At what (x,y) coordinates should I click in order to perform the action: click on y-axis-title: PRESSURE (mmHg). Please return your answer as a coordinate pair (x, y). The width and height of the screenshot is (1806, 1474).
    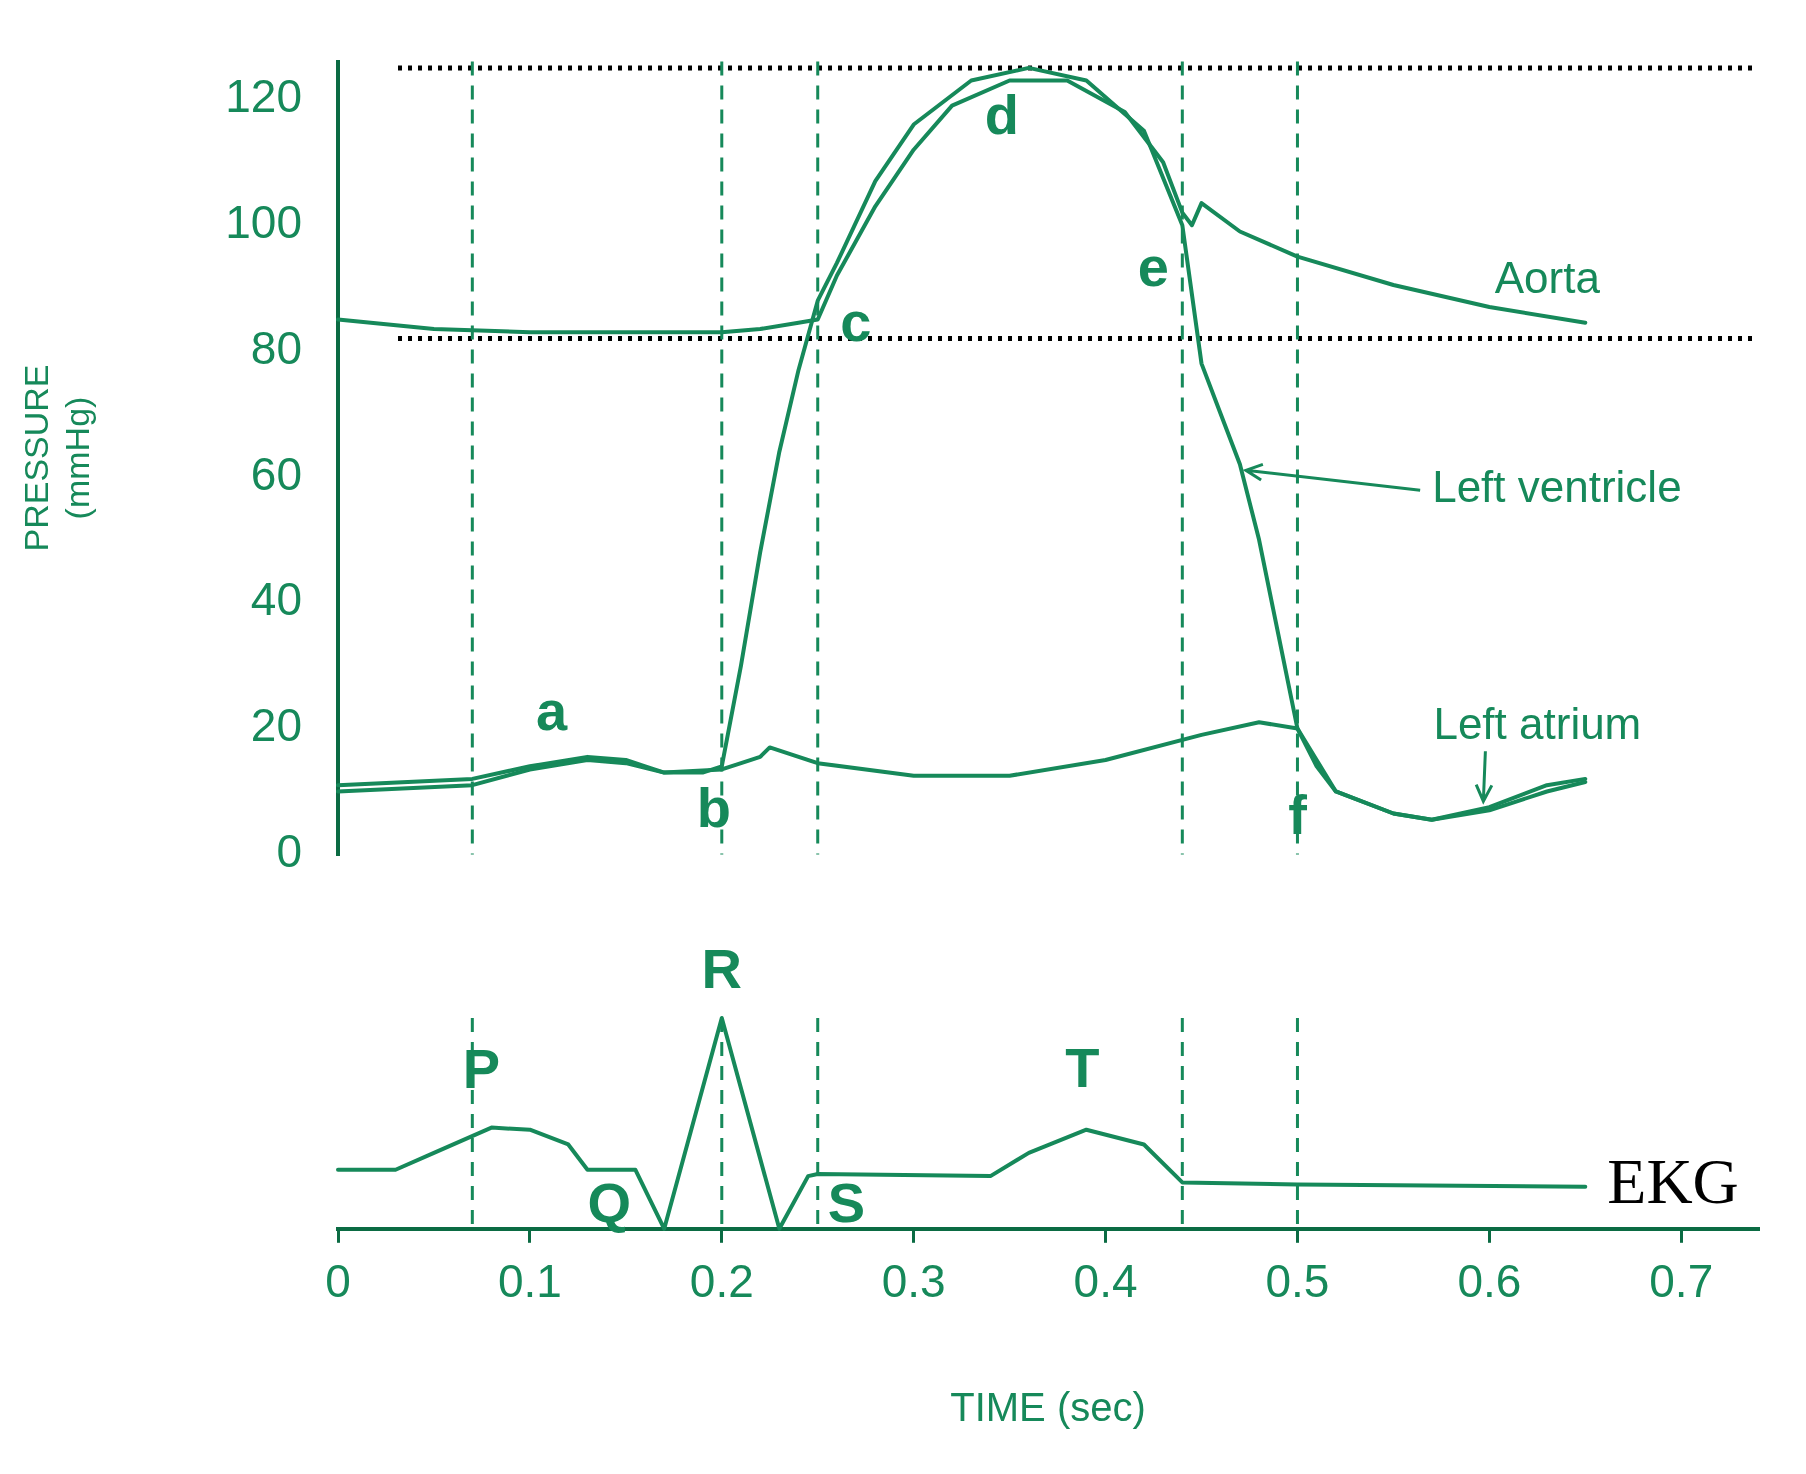
    Looking at the image, I should click on (56, 458).